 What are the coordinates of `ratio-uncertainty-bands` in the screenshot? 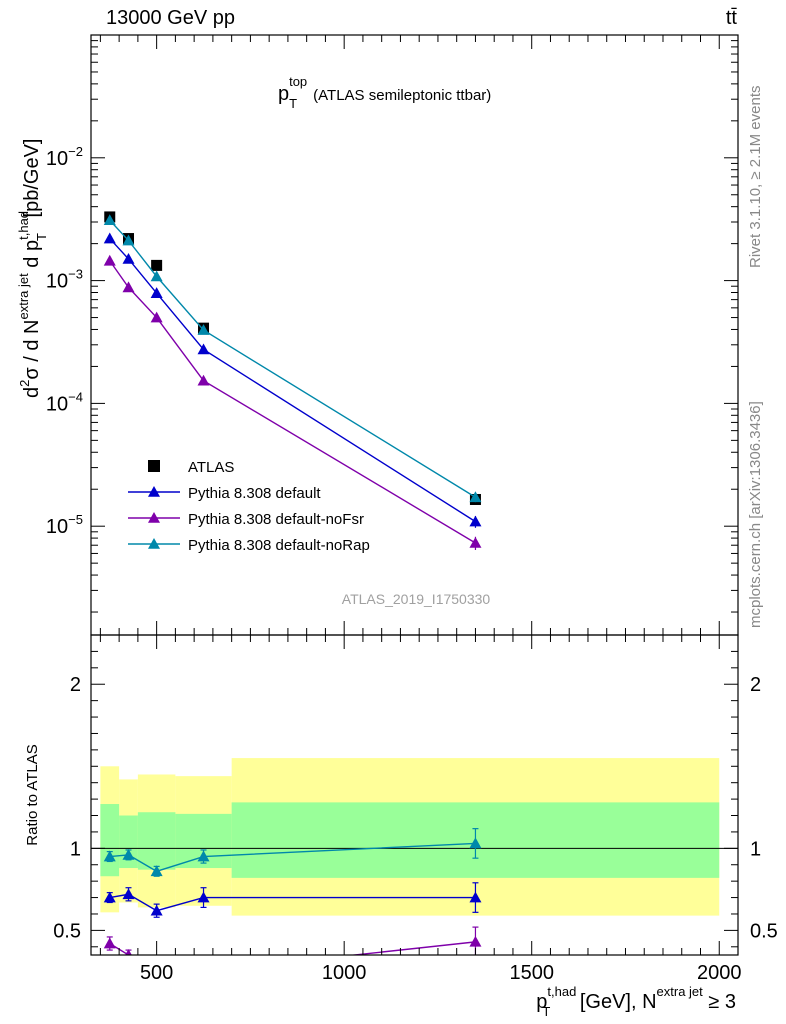 It's located at (410, 837).